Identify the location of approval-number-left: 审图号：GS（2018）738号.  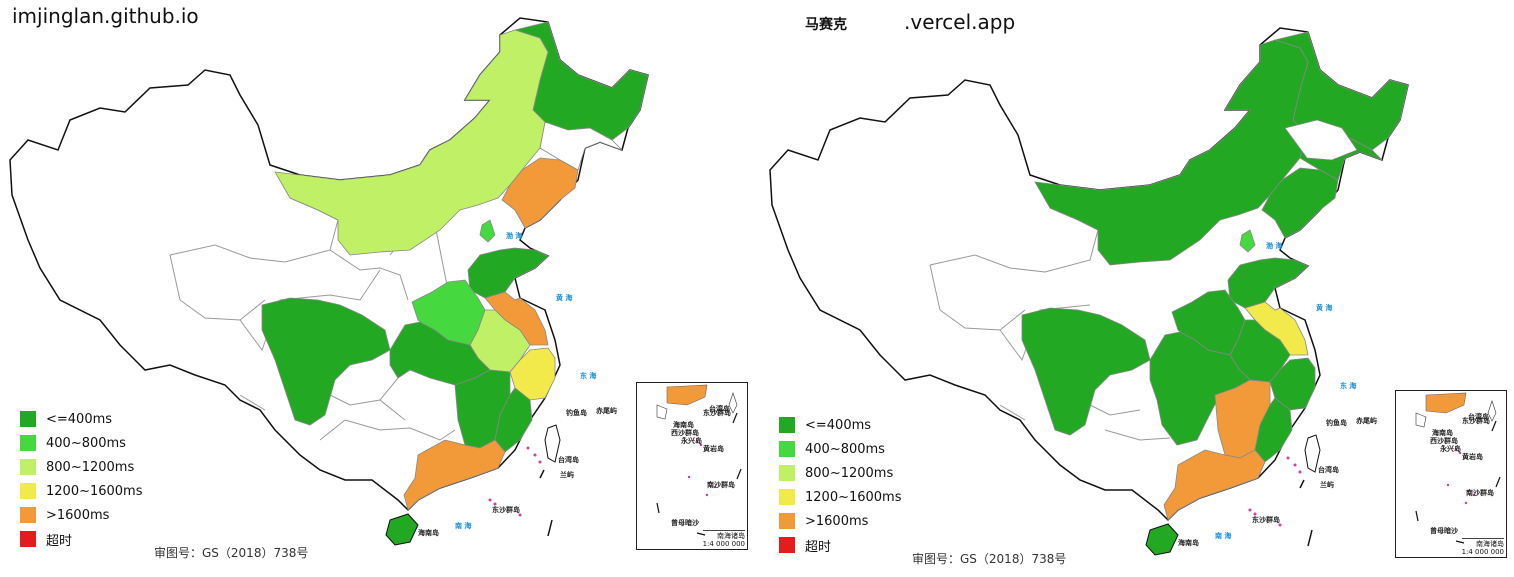
(231, 553).